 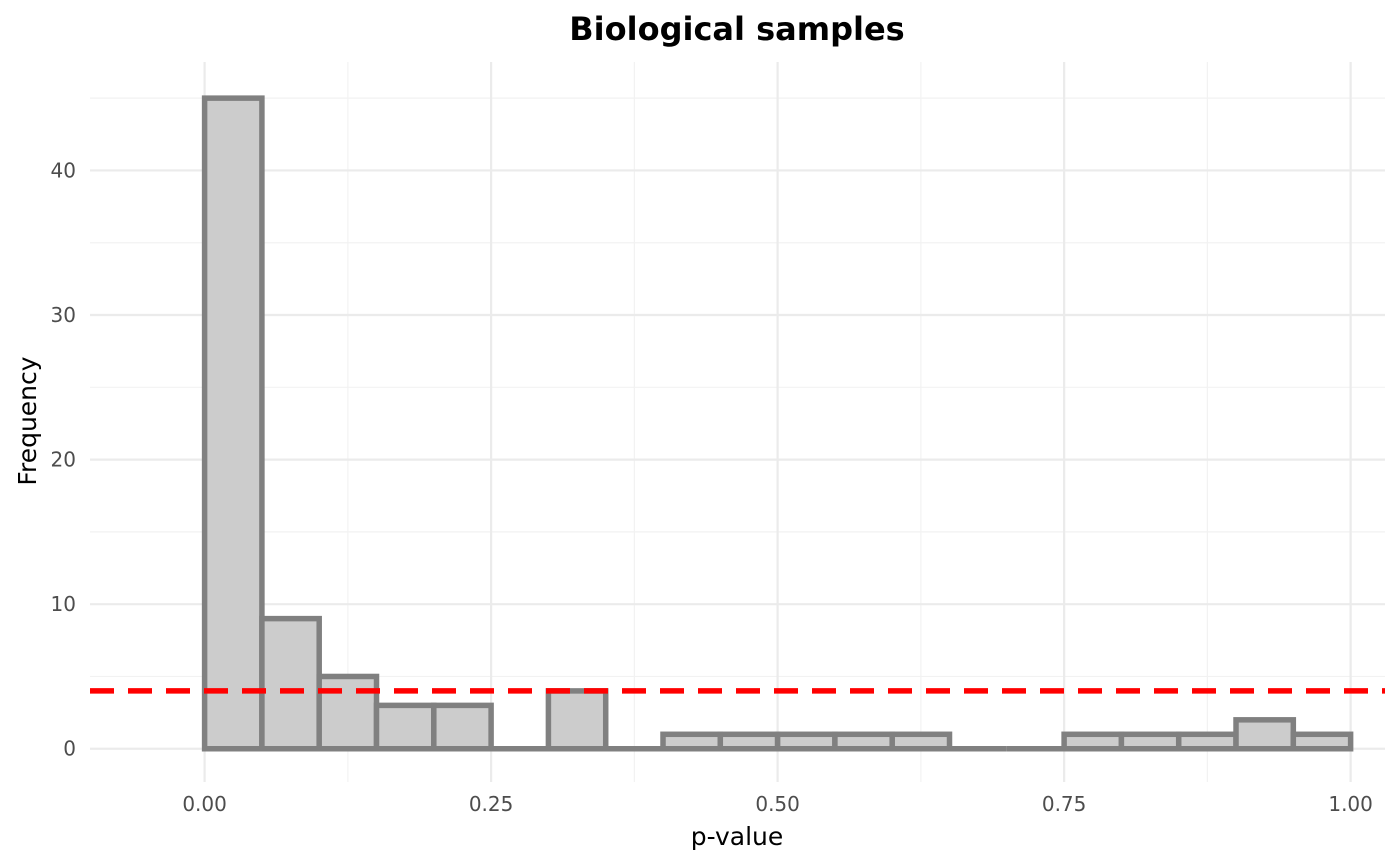 I want to click on y-tick-label: 10, so click(x=63, y=604).